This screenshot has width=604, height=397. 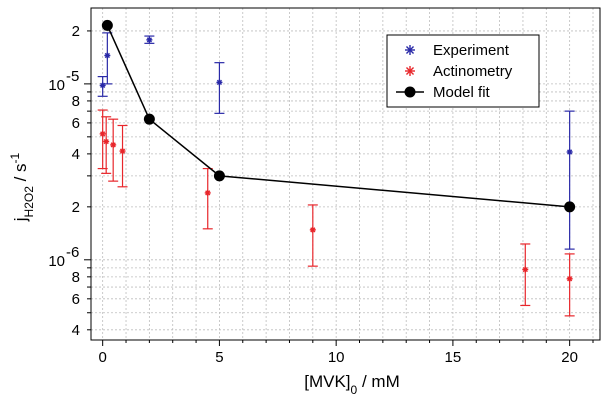 What do you see at coordinates (219, 357) in the screenshot?
I see `x-tick-label: 5` at bounding box center [219, 357].